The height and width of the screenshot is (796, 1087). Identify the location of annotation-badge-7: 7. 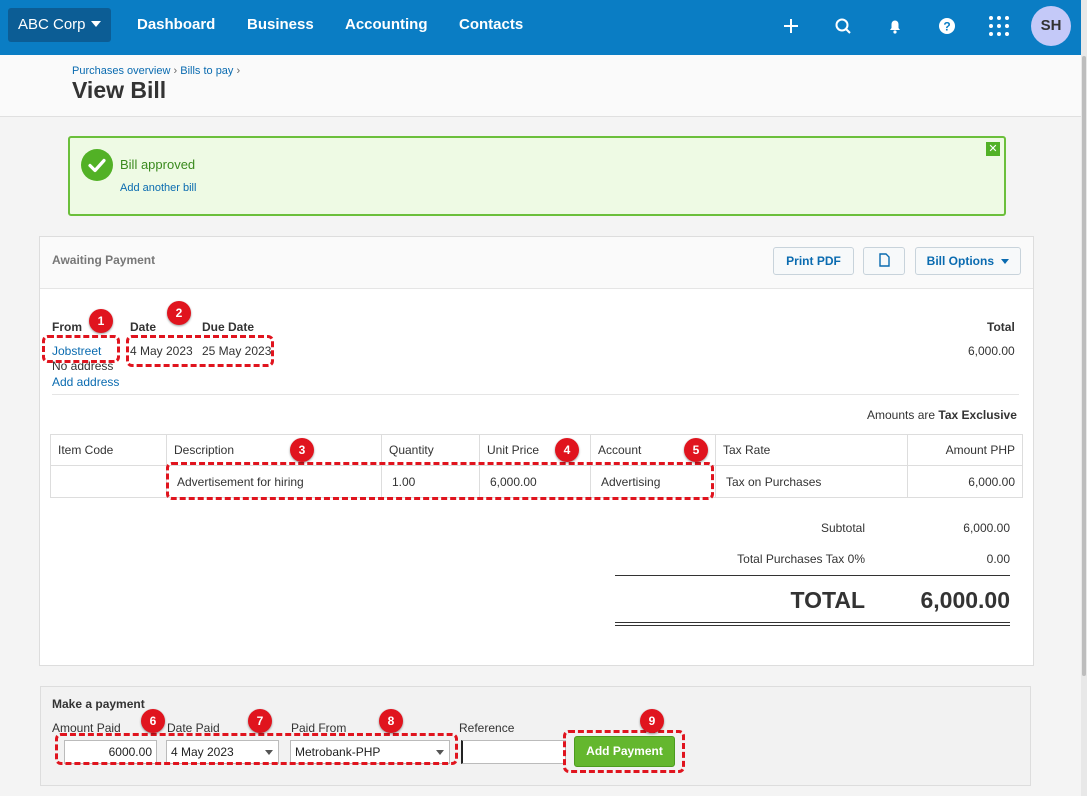
(260, 721).